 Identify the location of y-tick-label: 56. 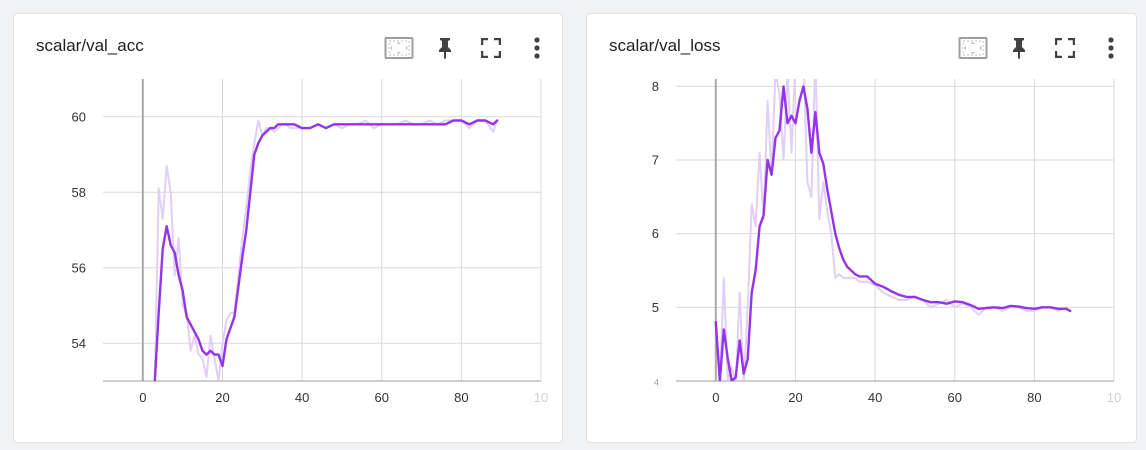
(79, 267).